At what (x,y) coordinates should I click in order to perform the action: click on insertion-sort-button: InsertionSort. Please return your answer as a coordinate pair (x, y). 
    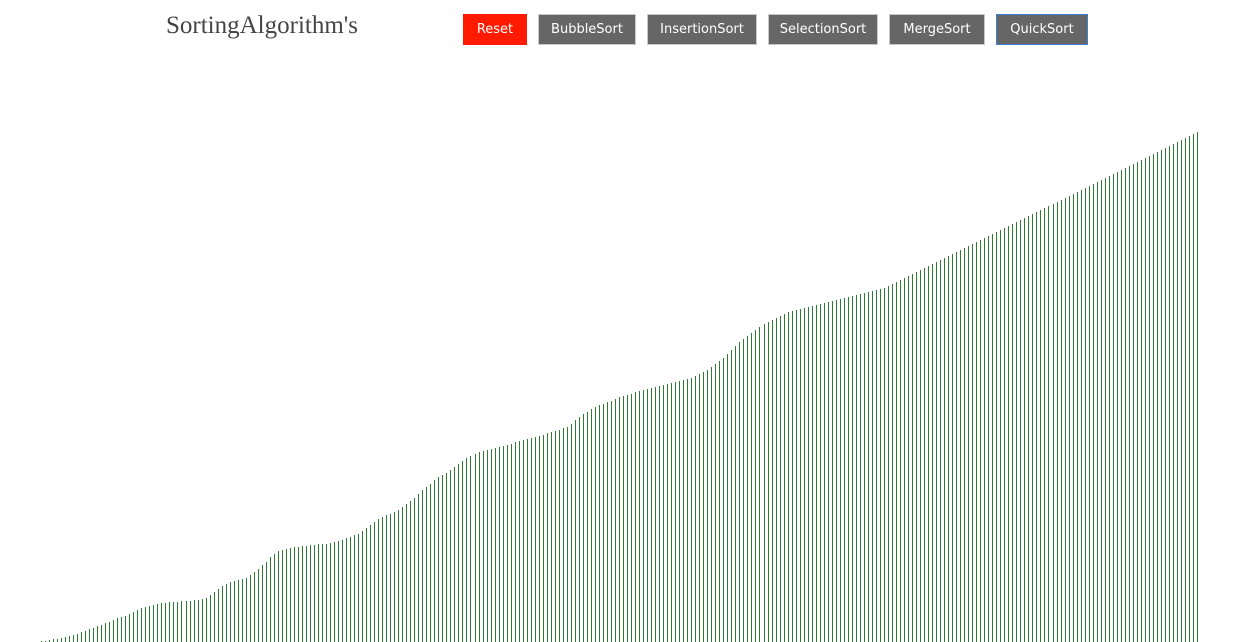
    Looking at the image, I should click on (702, 29).